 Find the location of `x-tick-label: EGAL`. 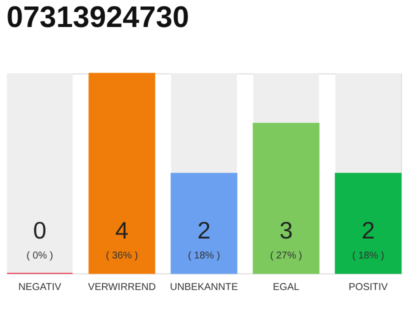

x-tick-label: EGAL is located at coordinates (286, 287).